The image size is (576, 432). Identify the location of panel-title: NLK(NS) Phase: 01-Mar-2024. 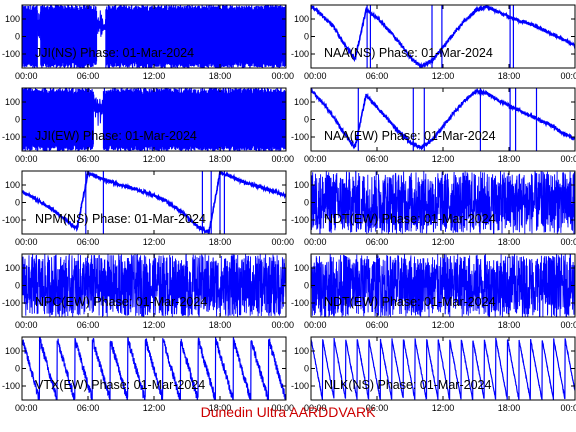
(407, 385).